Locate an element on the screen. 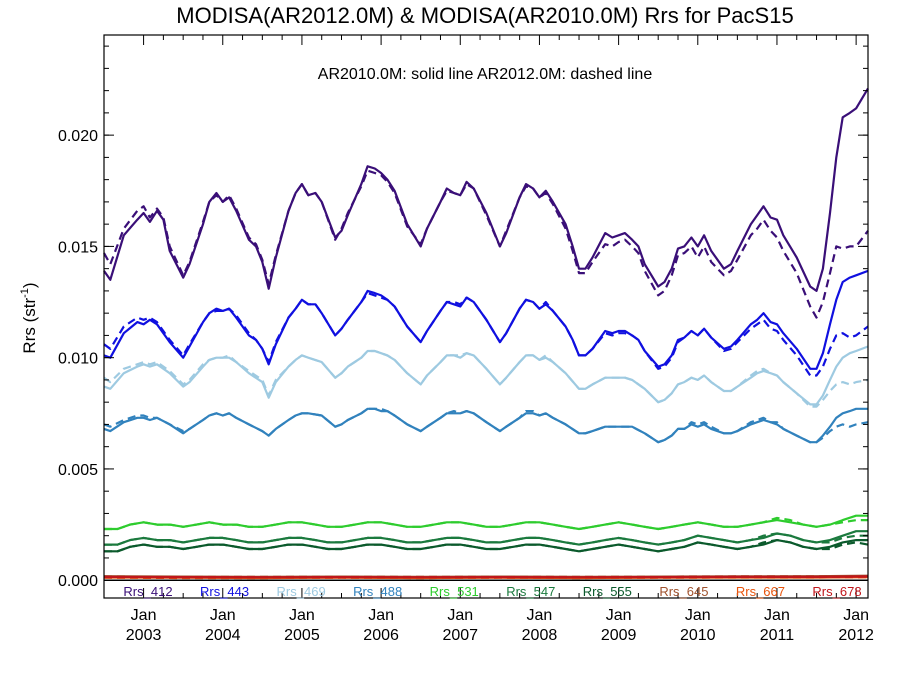 This screenshot has width=900, height=675. x-tick-label-year: 2010 is located at coordinates (698, 635).